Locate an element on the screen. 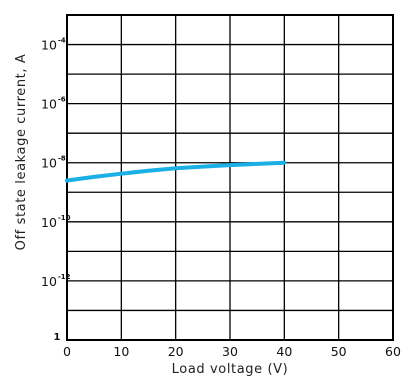 The width and height of the screenshot is (411, 380). x-tick-label: 50 is located at coordinates (339, 351).